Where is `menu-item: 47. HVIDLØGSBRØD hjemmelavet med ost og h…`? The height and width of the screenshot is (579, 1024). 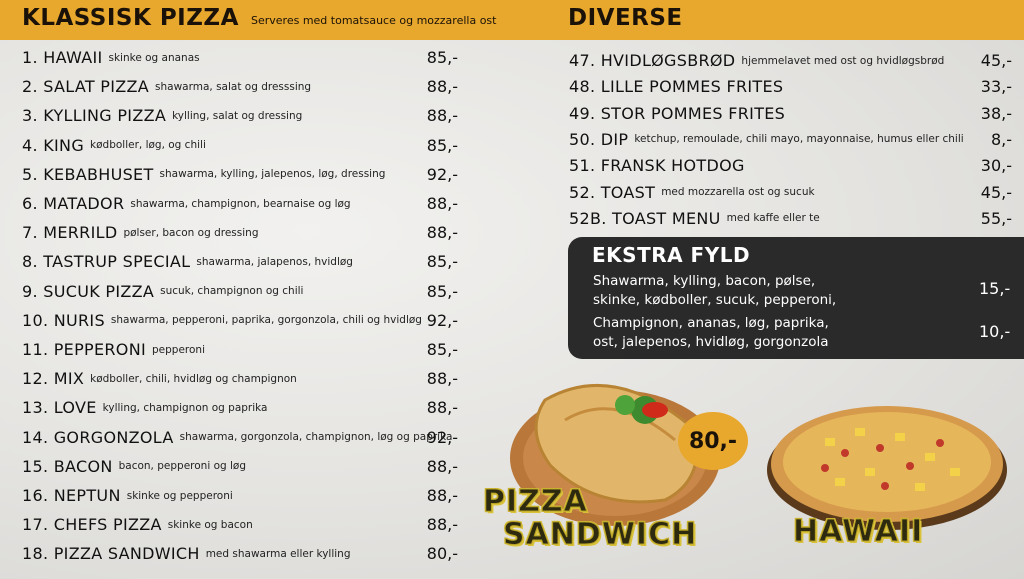
menu-item: 47. HVIDLØGSBRØD hjemmelavet med ost og h… is located at coordinates (756, 60).